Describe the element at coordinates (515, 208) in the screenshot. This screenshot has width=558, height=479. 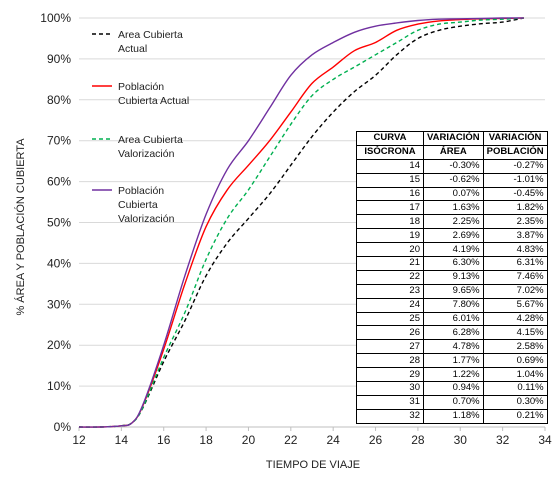
I see `variacion-poblacion-cell: 1.82%` at that location.